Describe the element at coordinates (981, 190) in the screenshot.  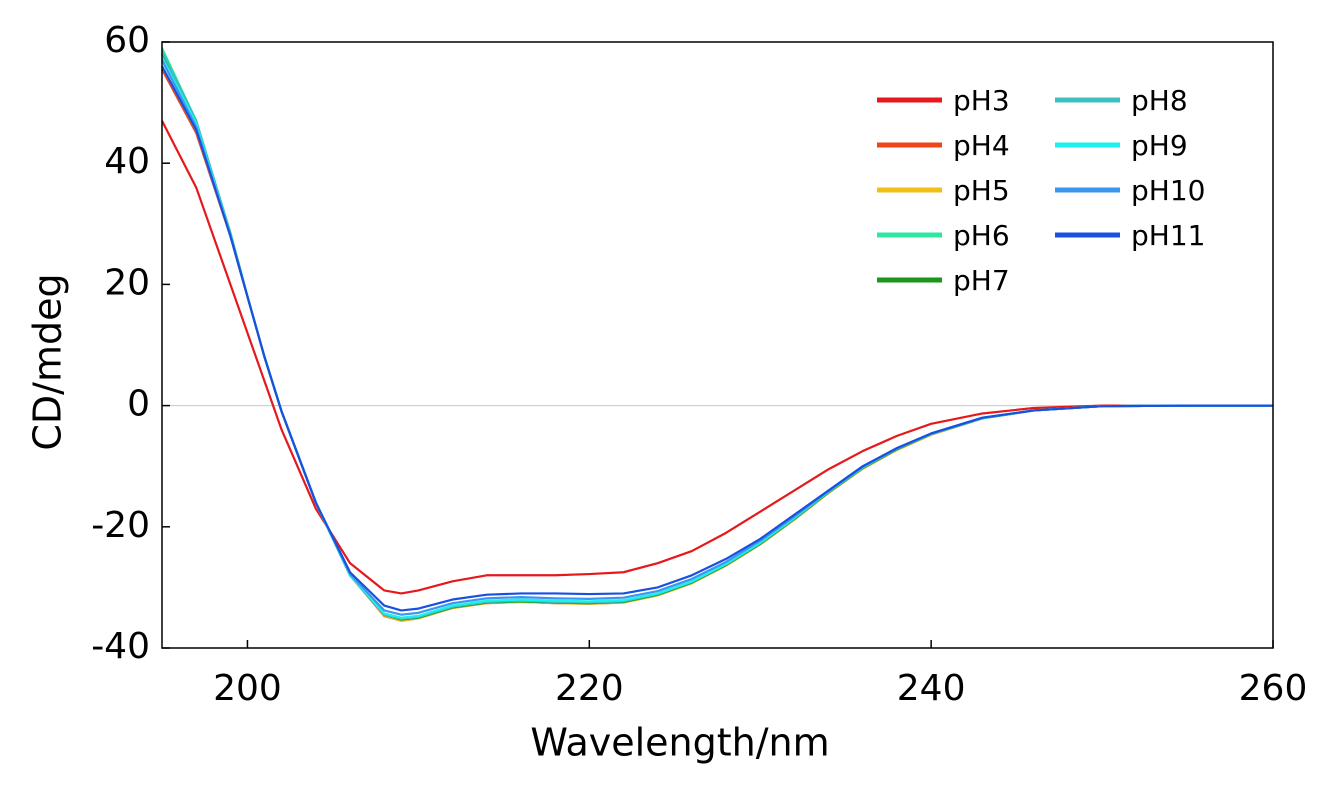
I see `legend-label: pH5` at that location.